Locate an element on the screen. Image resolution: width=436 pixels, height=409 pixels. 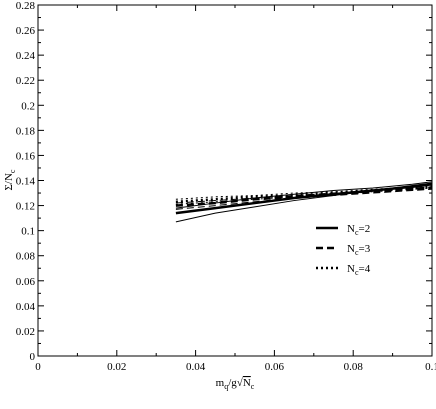
y-tick-label: 0.26 is located at coordinates (26, 31).